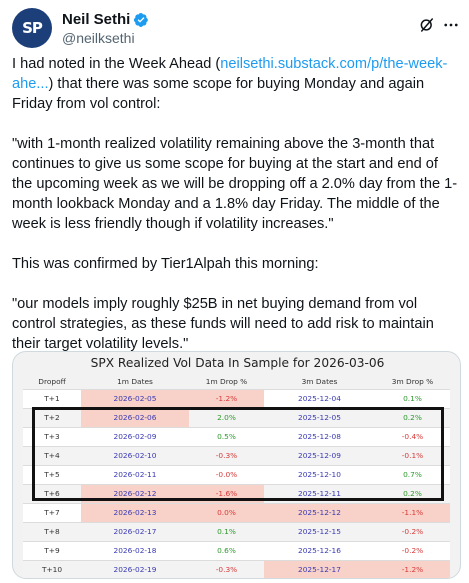 Image resolution: width=469 pixels, height=583 pixels. What do you see at coordinates (116, 64) in the screenshot?
I see `post-text-span: I had noted in the Week Ahead (` at bounding box center [116, 64].